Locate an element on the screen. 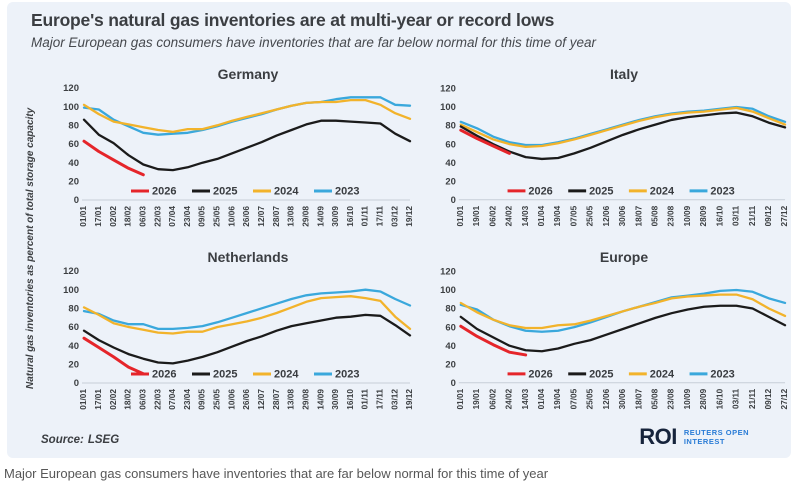 This screenshot has width=797, height=490. source-label: Source: is located at coordinates (62, 440).